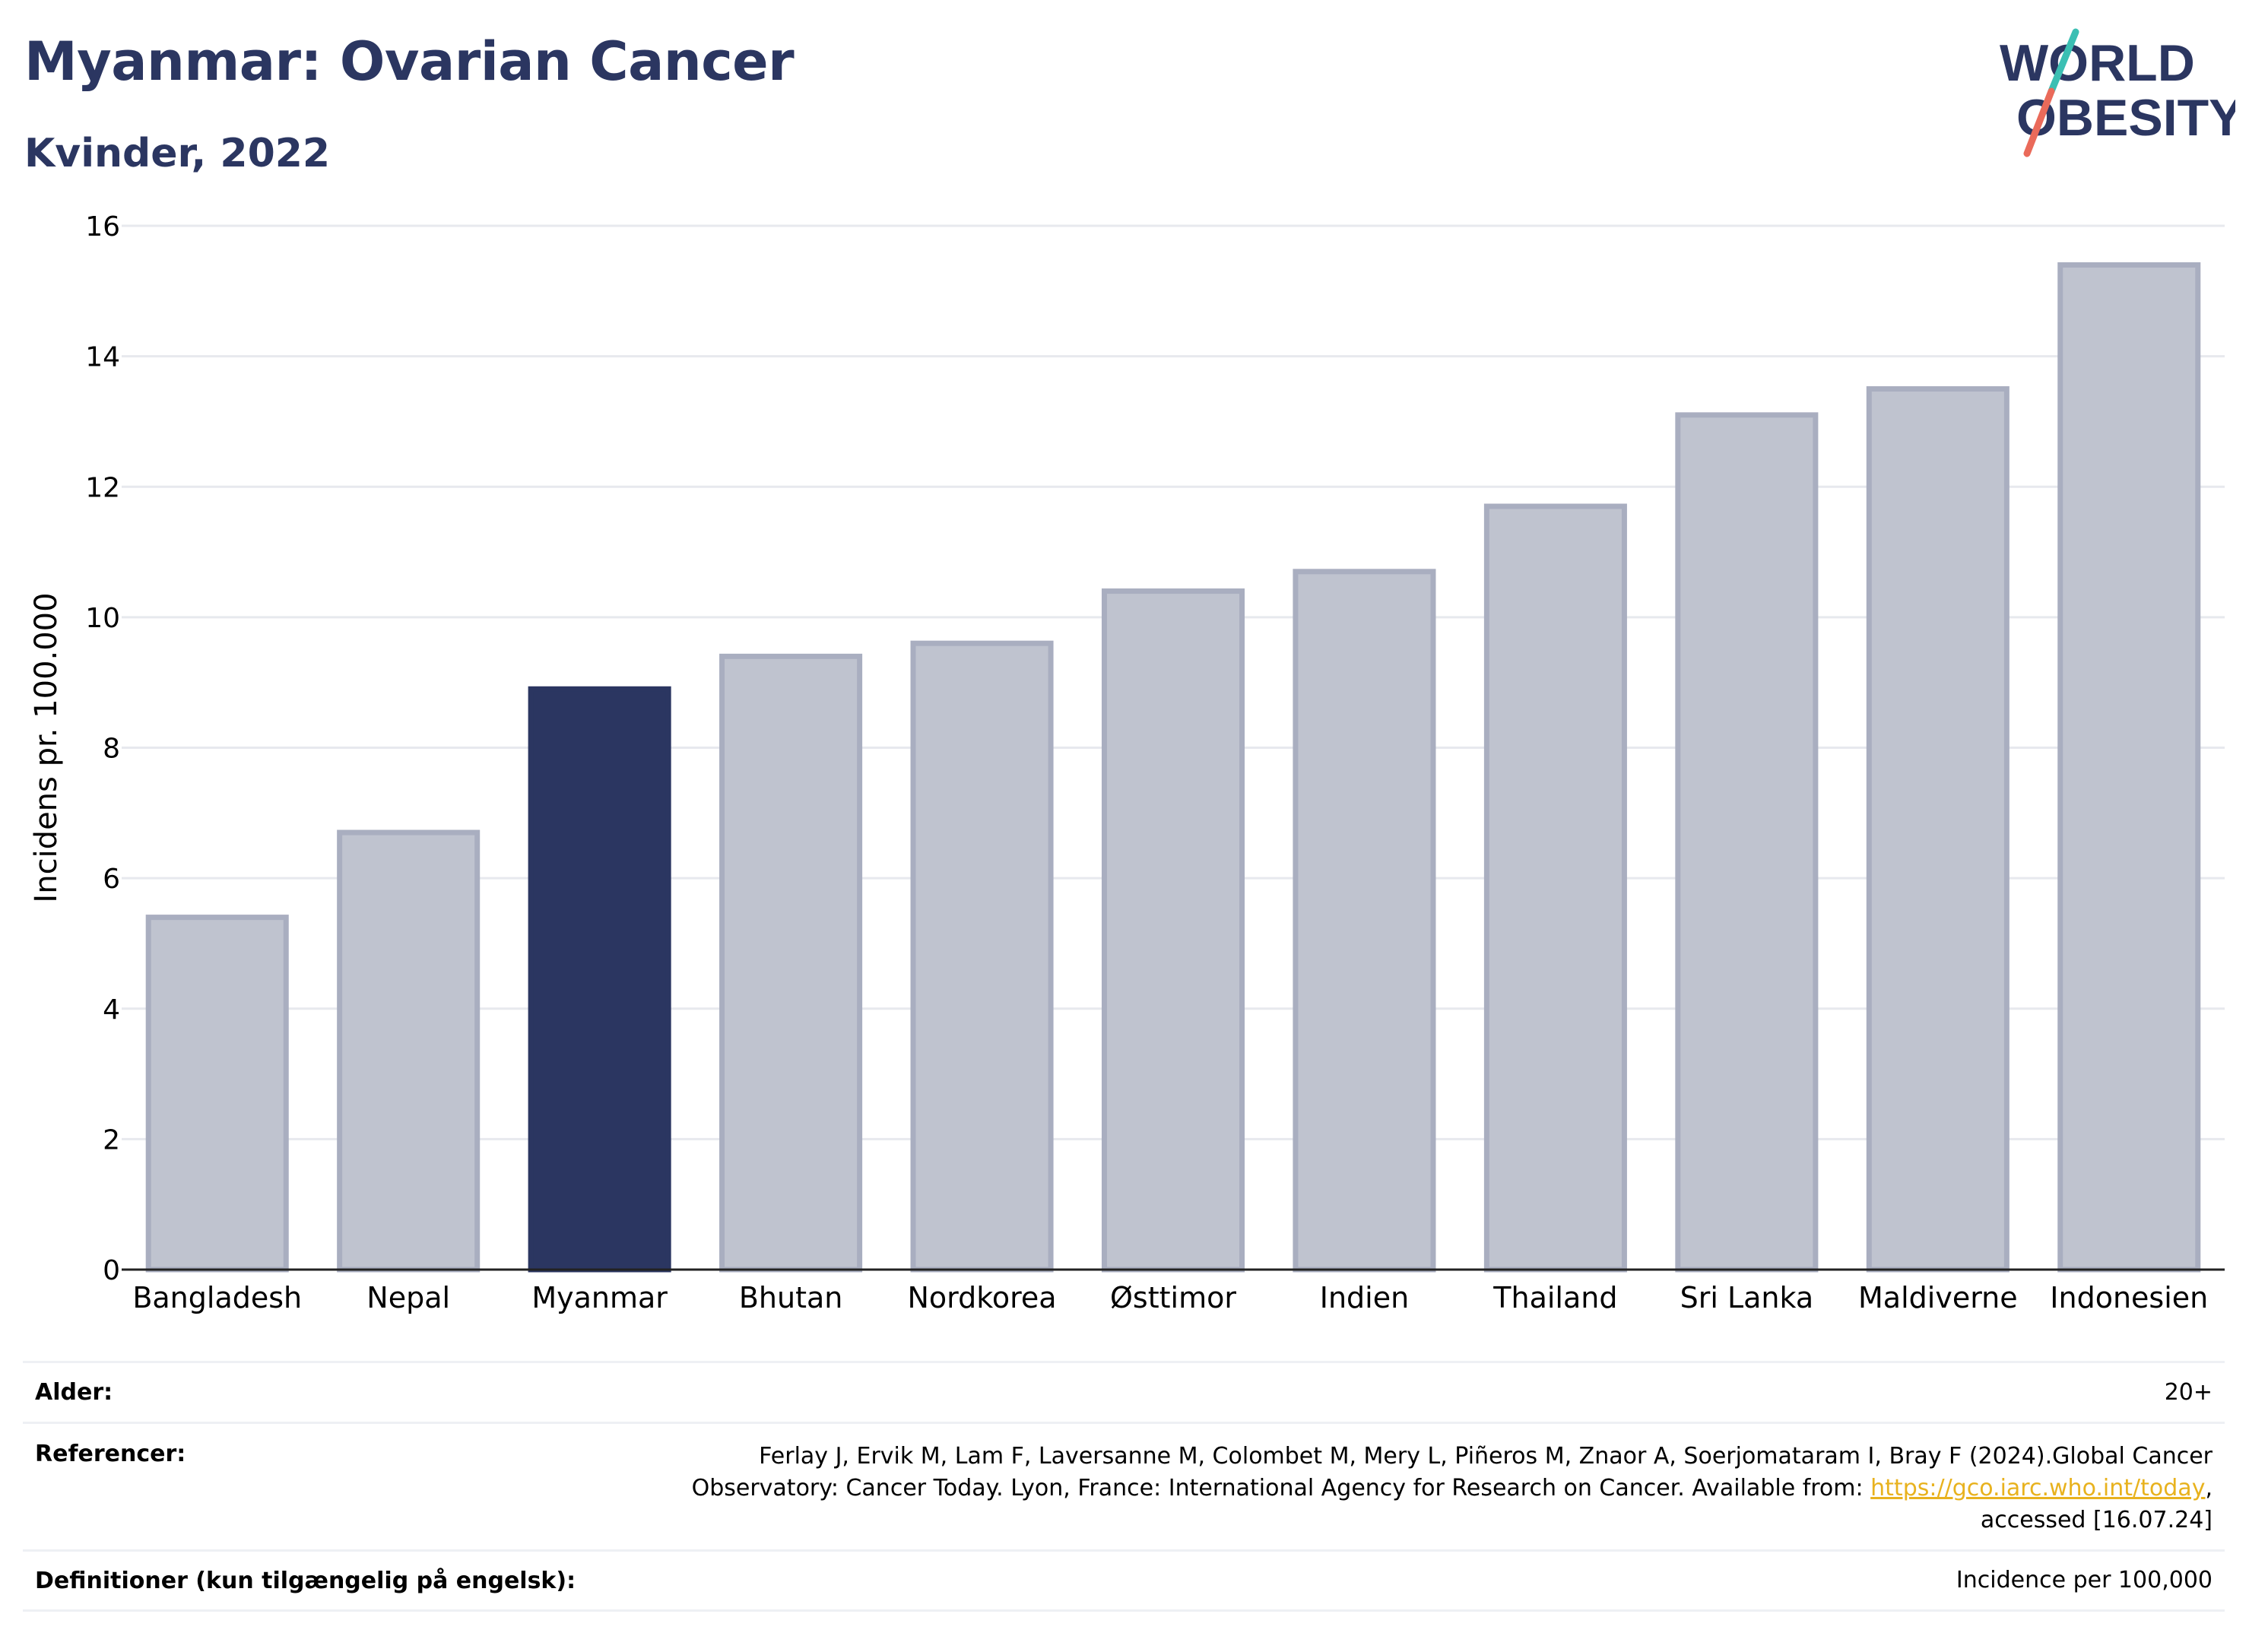 The width and height of the screenshot is (2249, 1652). What do you see at coordinates (110, 1454) in the screenshot?
I see `references-label: Referencer:` at bounding box center [110, 1454].